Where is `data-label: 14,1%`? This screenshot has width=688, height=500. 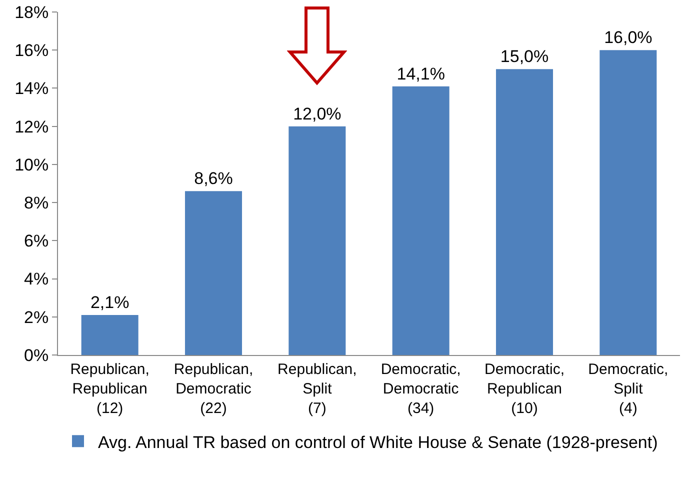
data-label: 14,1% is located at coordinates (420, 74).